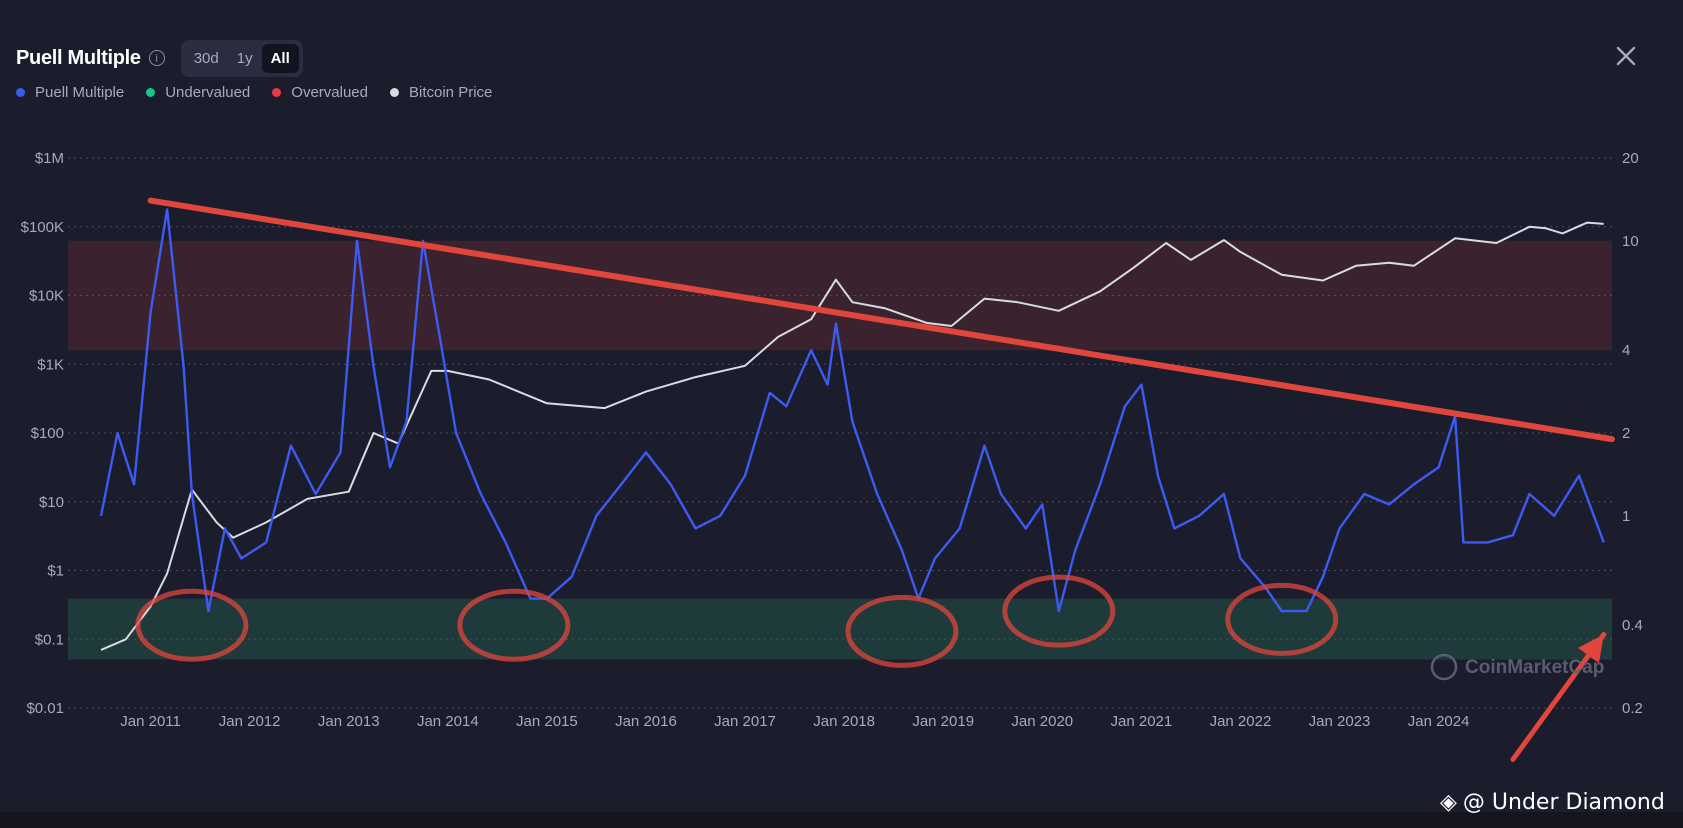 The image size is (1683, 828). Describe the element at coordinates (1626, 516) in the screenshot. I see `y-right-tick-label: 1` at that location.